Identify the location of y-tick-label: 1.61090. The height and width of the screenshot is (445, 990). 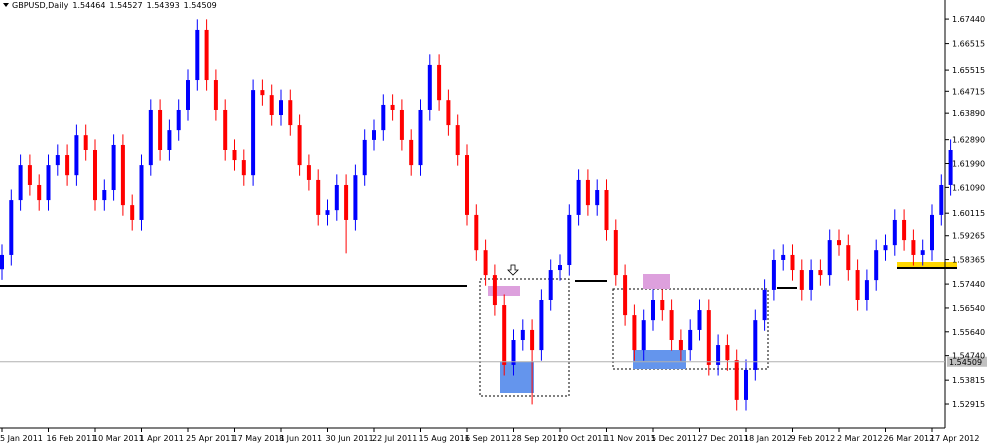
(968, 187).